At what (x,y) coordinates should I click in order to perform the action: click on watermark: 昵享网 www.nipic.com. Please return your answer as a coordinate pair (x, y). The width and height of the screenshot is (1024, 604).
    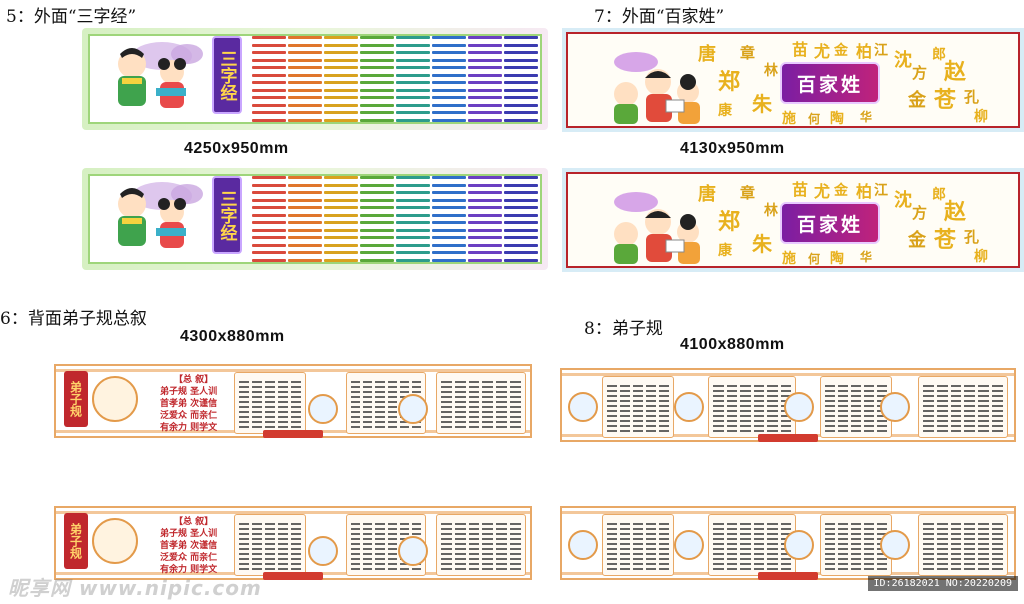
    Looking at the image, I should click on (135, 588).